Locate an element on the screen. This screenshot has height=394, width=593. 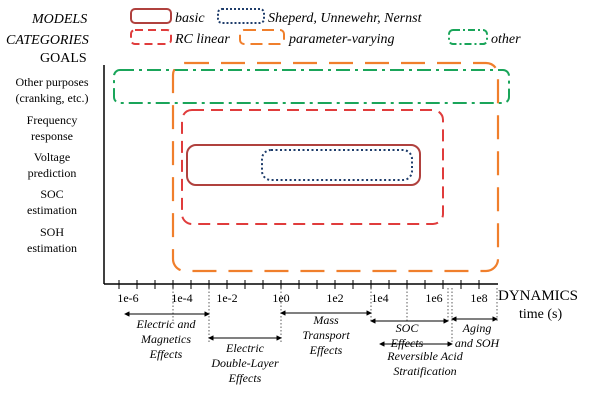
region-sheperd-unnewehr-nernst is located at coordinates (337, 165).